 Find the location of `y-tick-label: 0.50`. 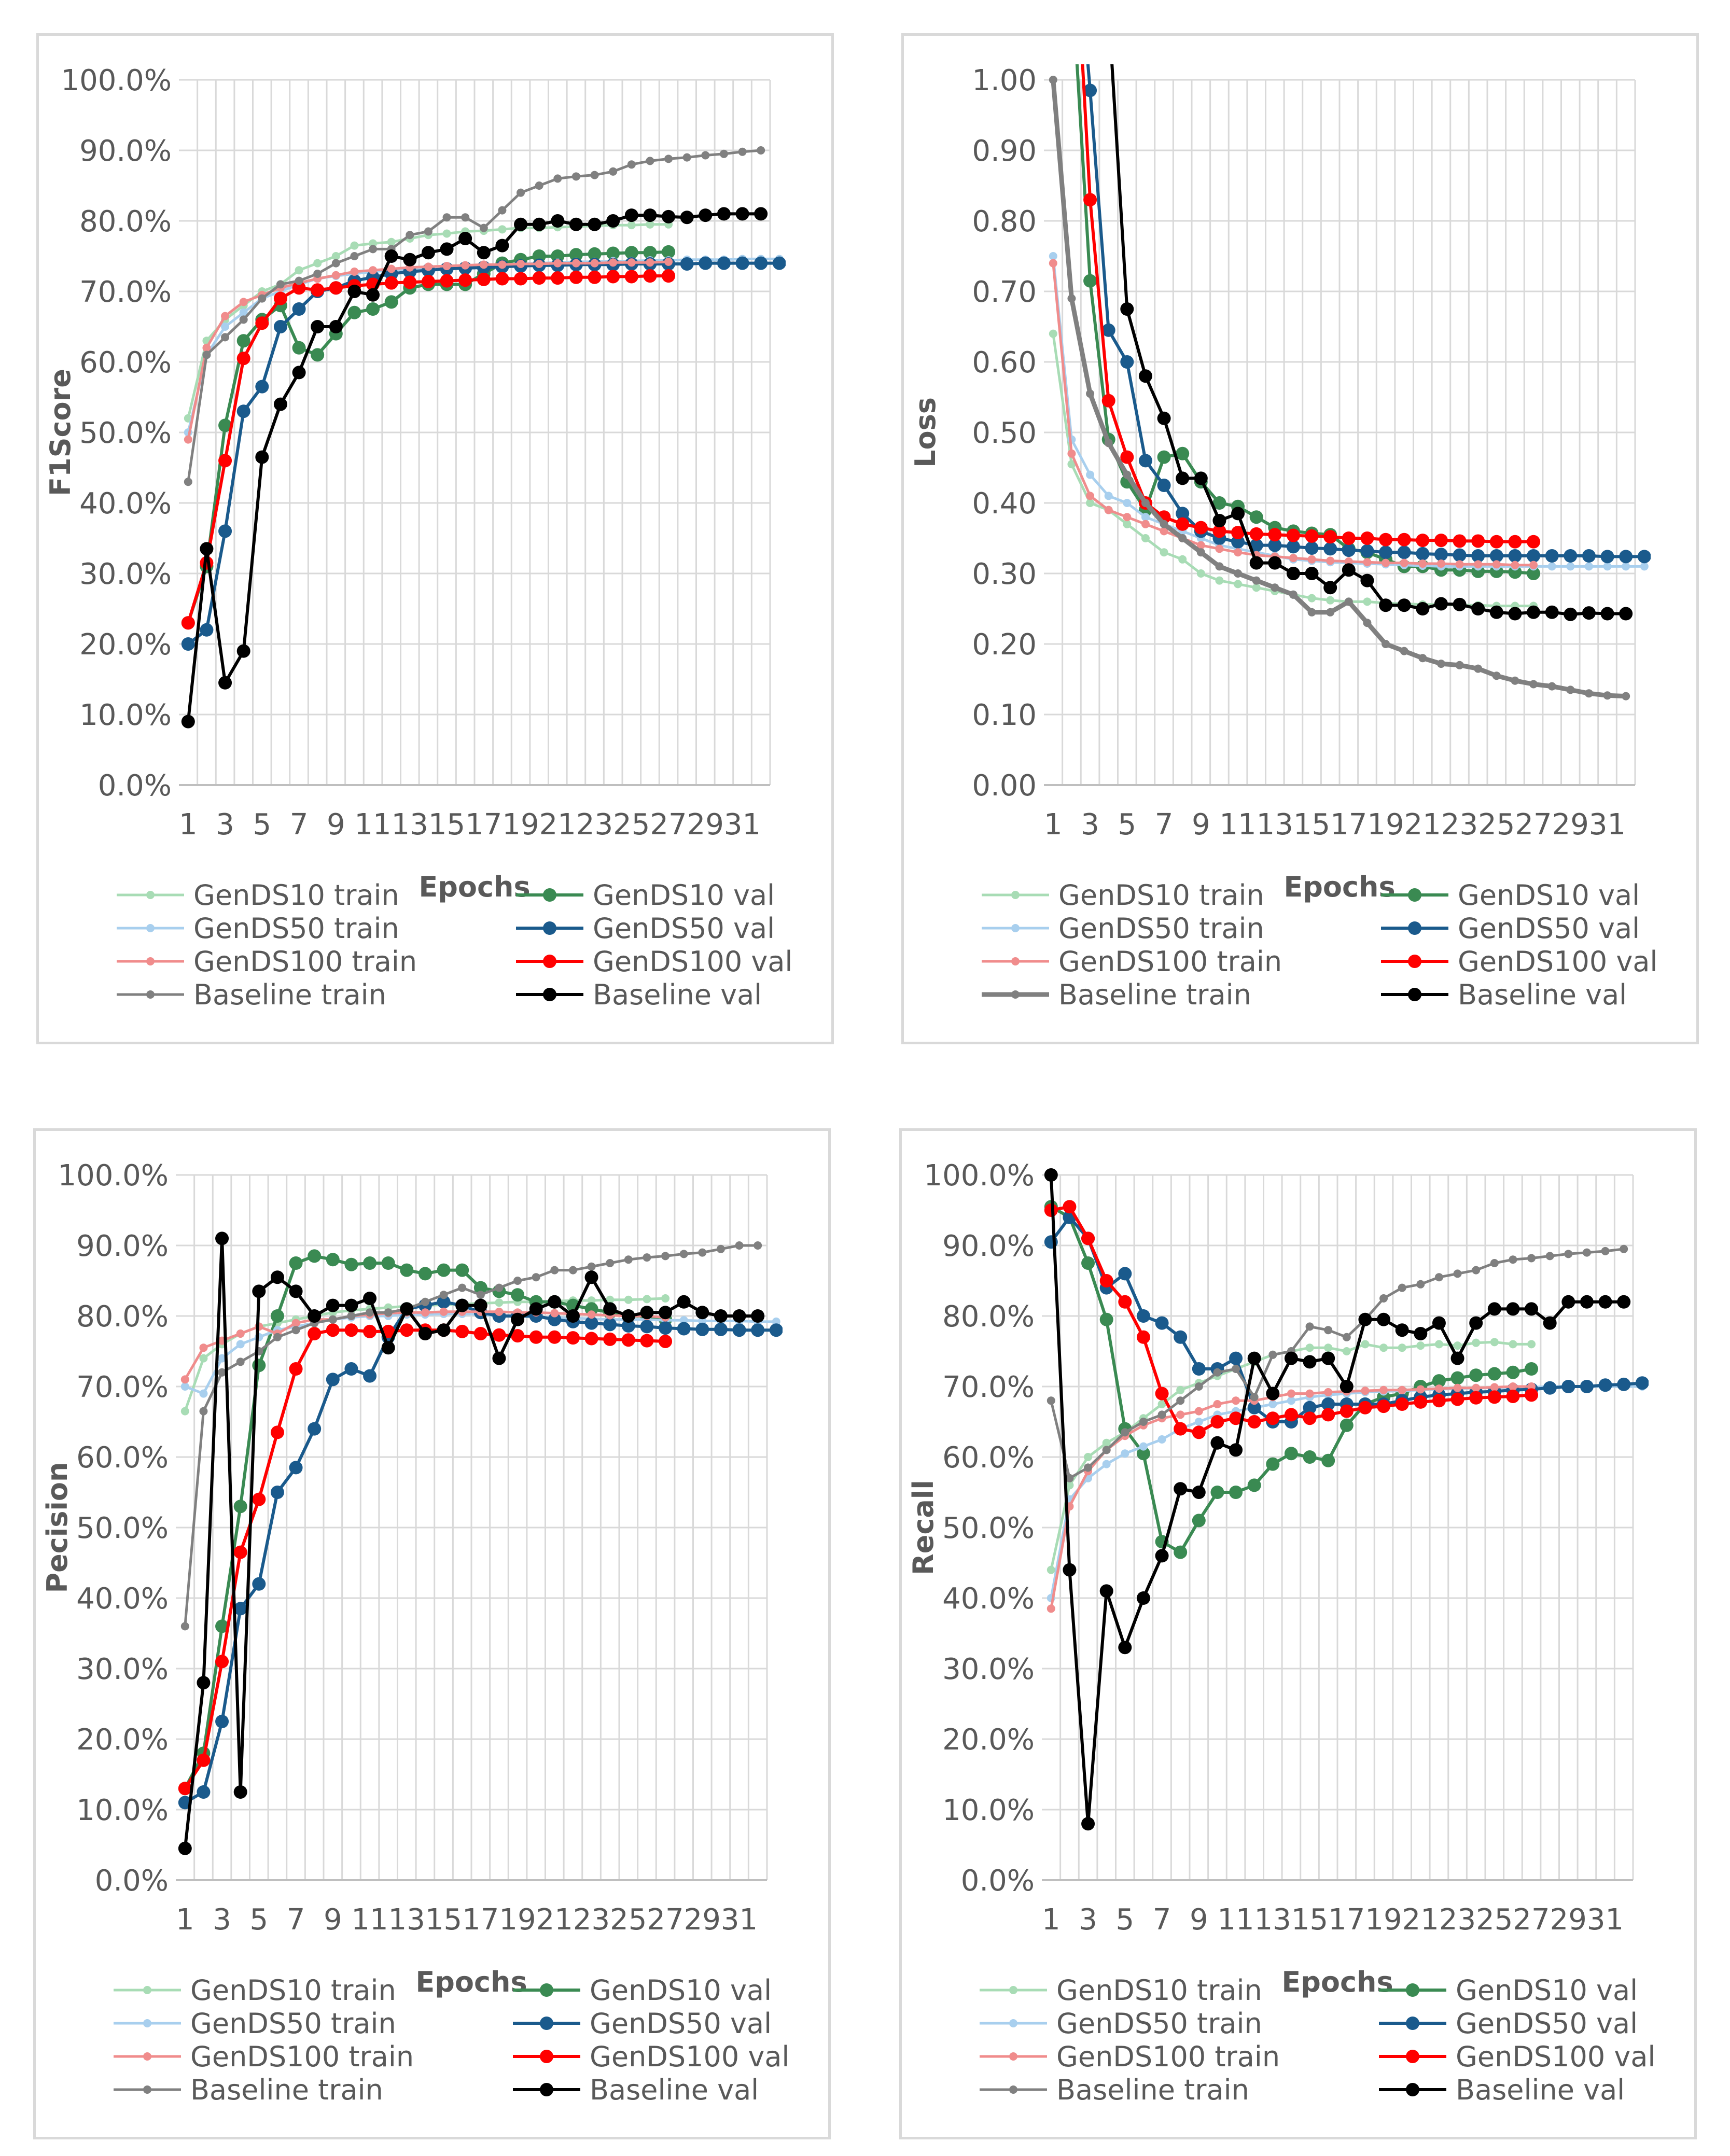

y-tick-label: 0.50 is located at coordinates (1004, 433).